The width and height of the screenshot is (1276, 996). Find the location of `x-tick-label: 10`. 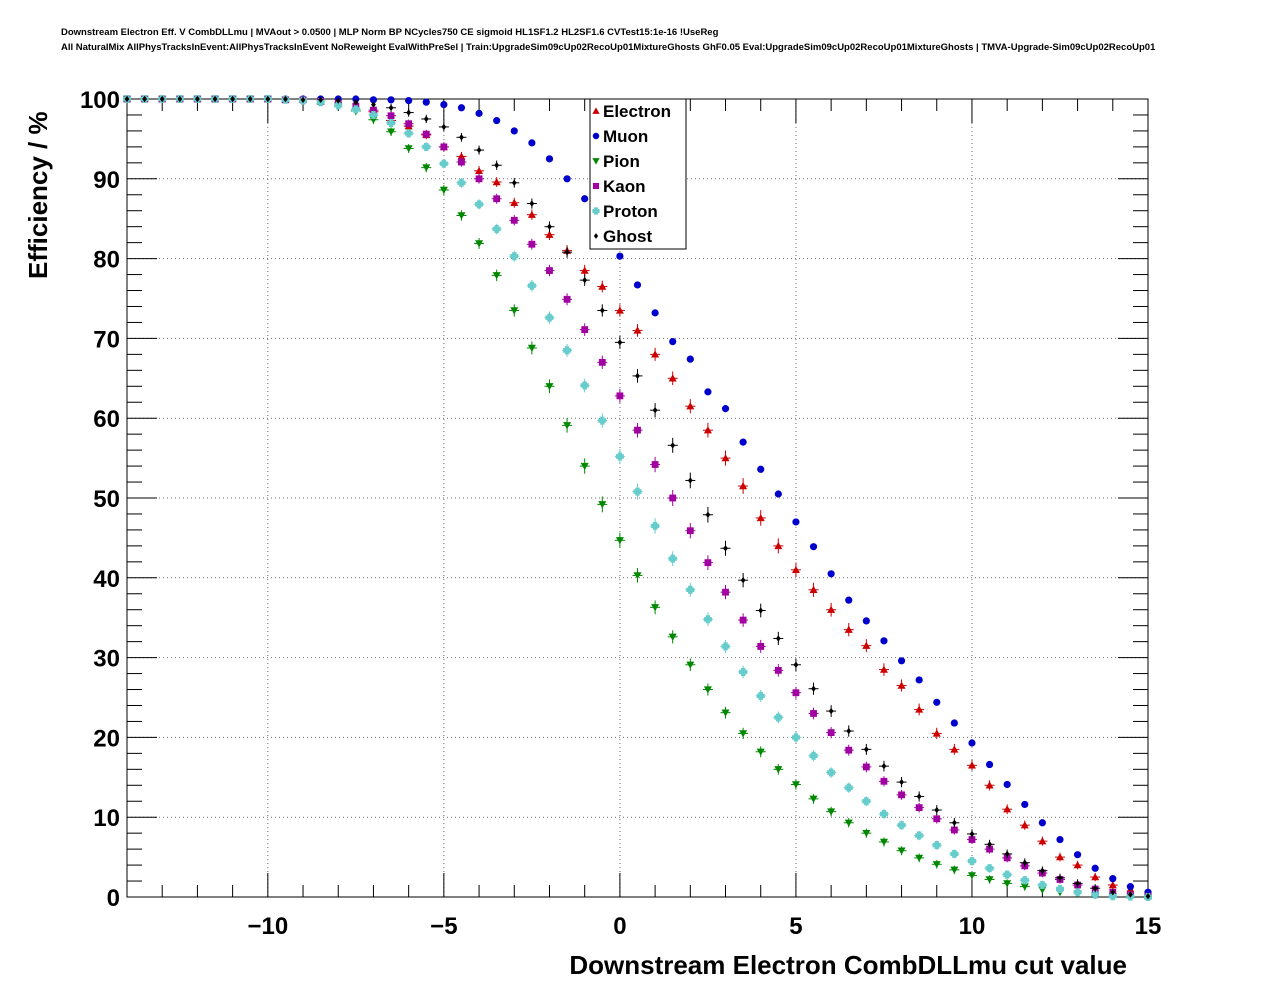

x-tick-label: 10 is located at coordinates (972, 926).